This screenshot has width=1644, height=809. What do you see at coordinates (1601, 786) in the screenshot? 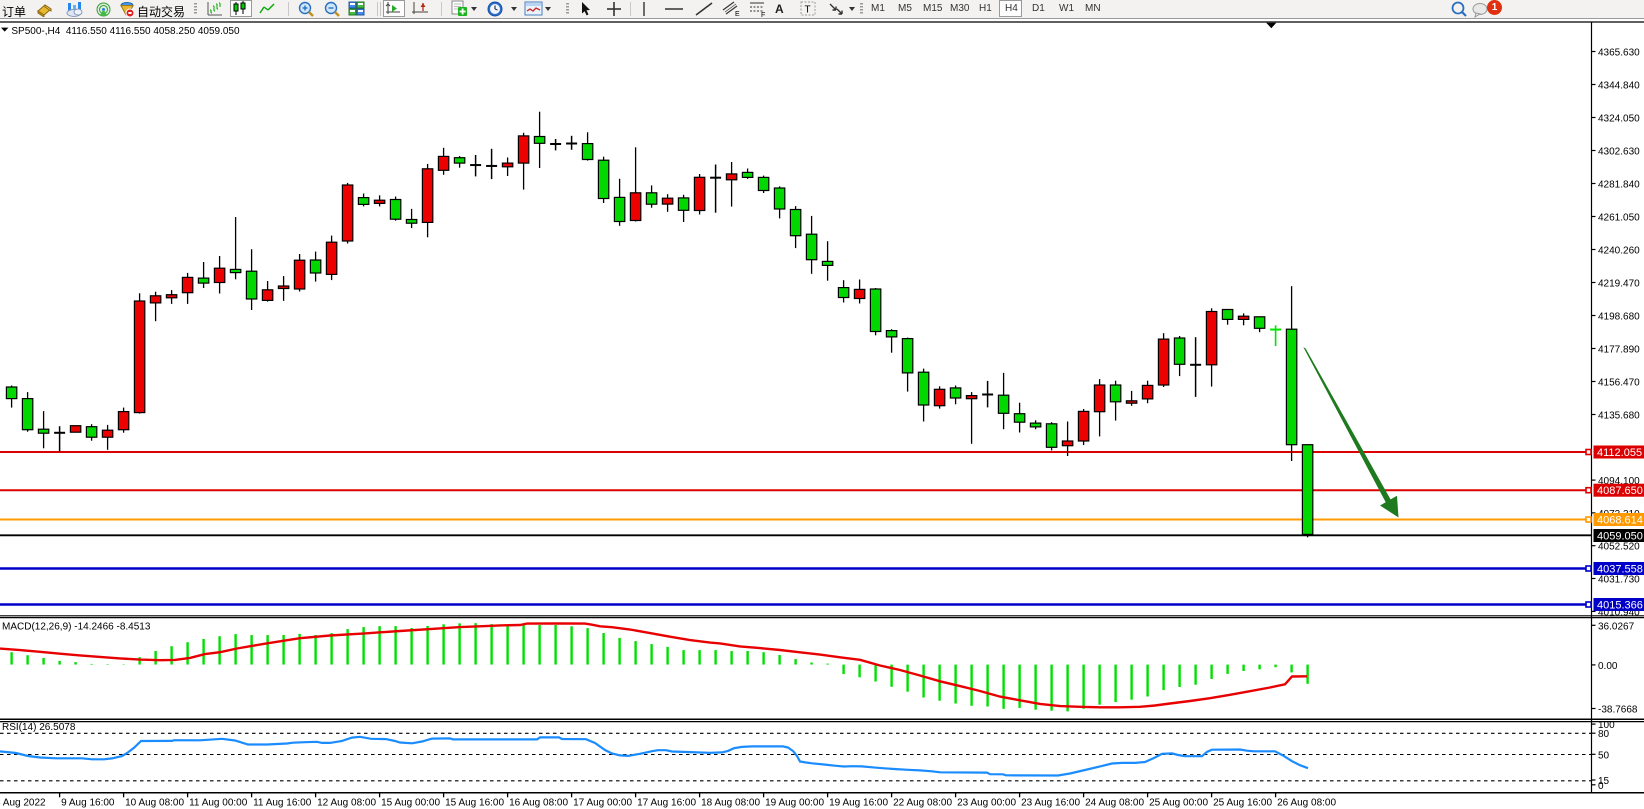
I see `svg-text: 0` at bounding box center [1601, 786].